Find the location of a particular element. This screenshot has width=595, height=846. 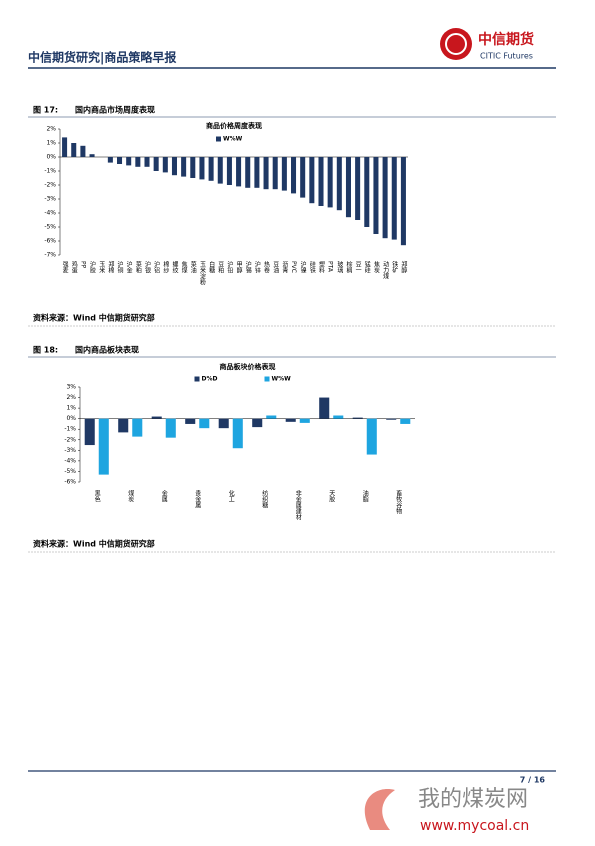

x-tick-label: 强麦 is located at coordinates (64, 267).